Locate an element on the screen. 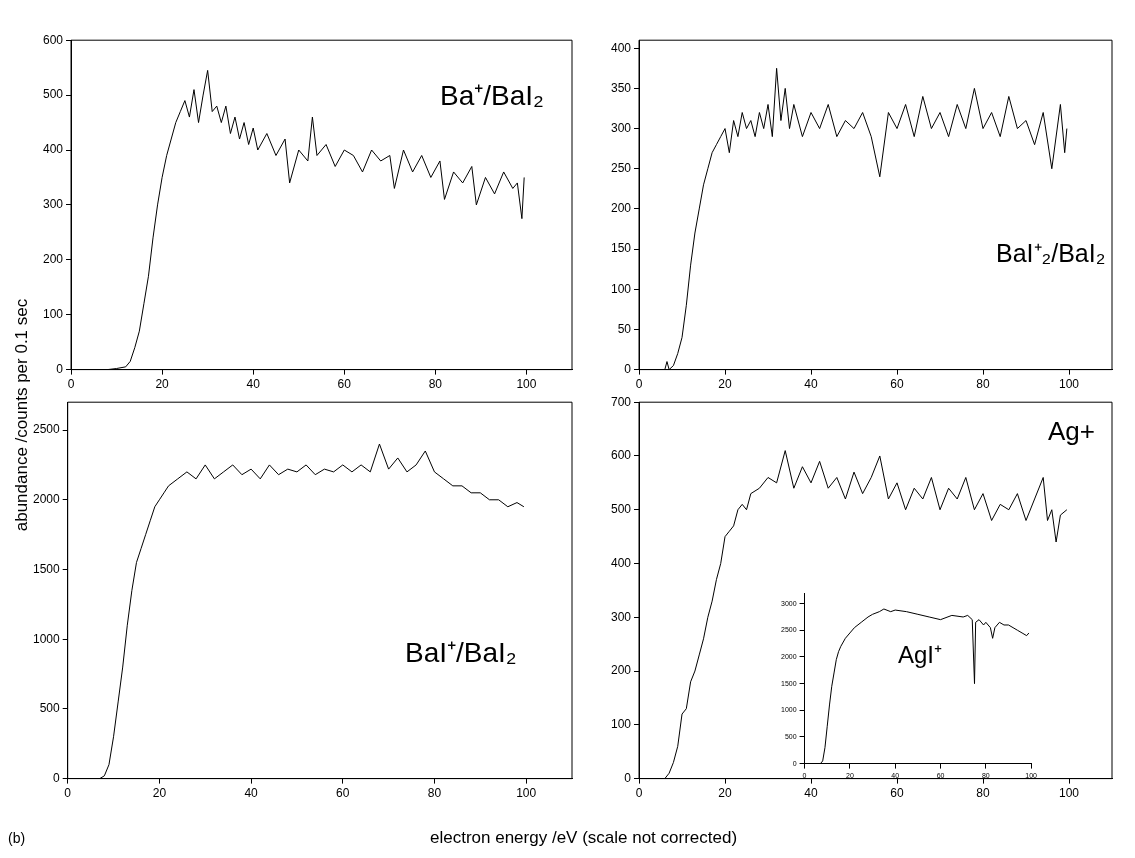  annotation: Ag+ is located at coordinates (1071, 431).